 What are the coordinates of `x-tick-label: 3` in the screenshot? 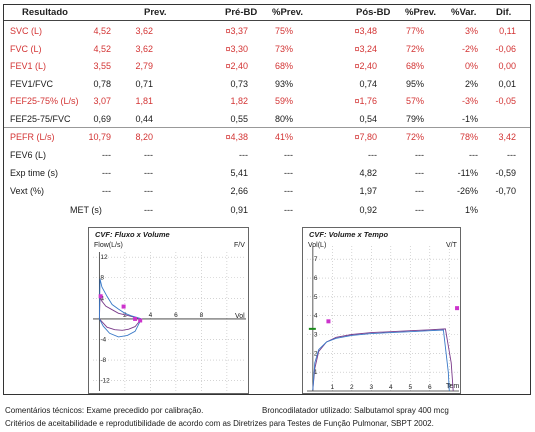 It's located at (371, 387).